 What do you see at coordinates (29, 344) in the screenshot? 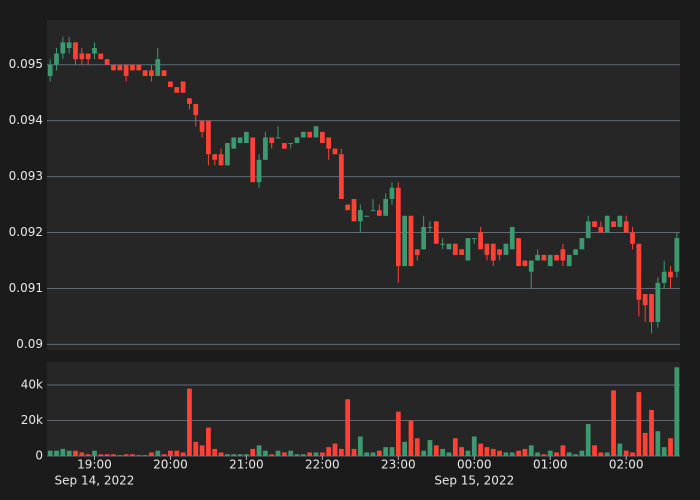
I see `y-tick-label: 0.09` at bounding box center [29, 344].